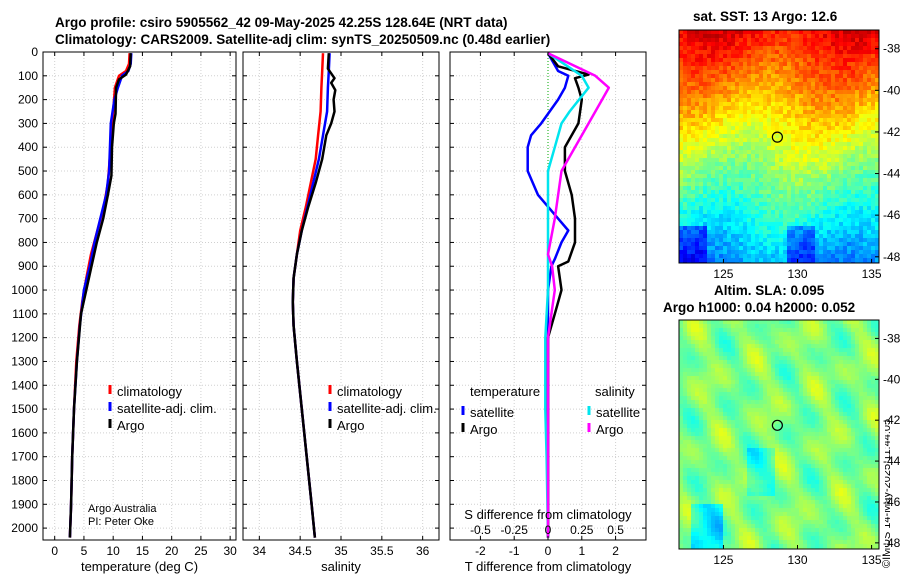 Image resolution: width=900 pixels, height=580 pixels. Describe the element at coordinates (84, 551) in the screenshot. I see `x-tick-label: 5` at that location.